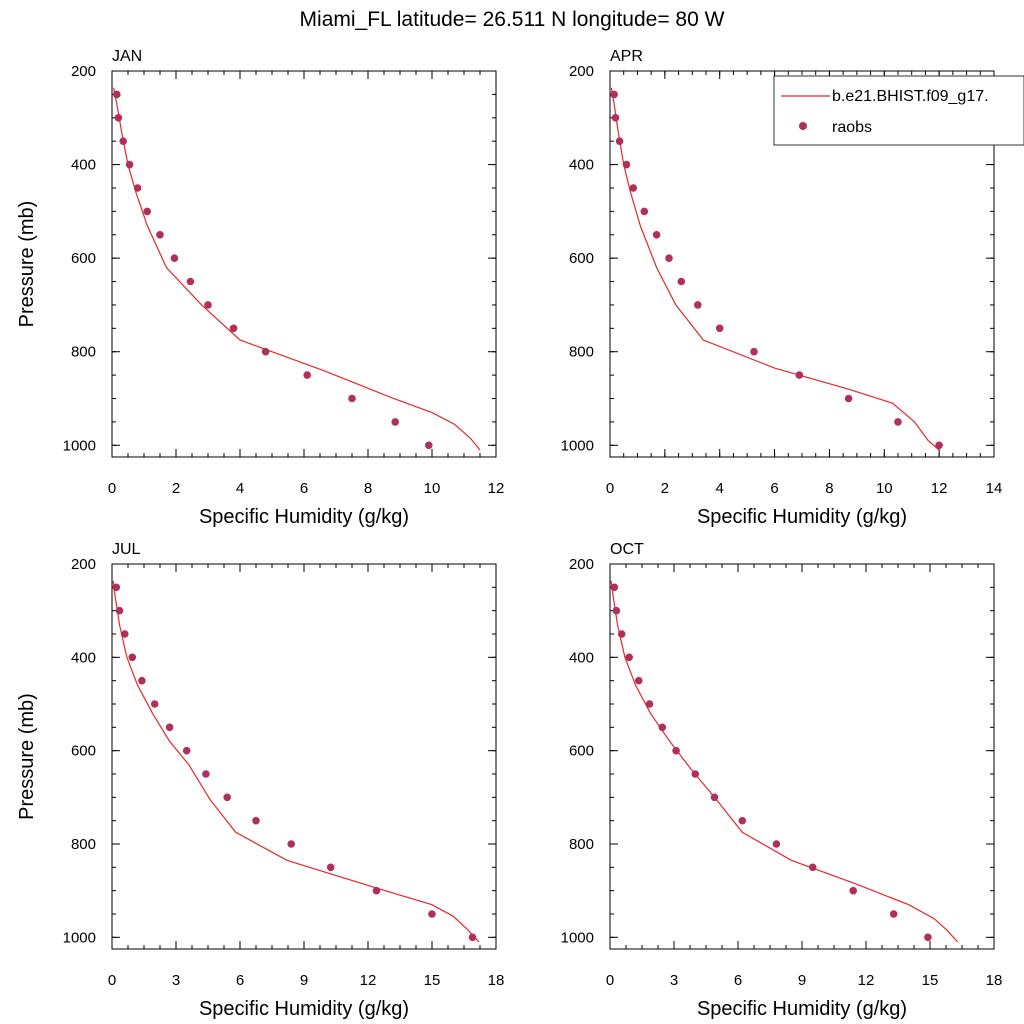 This screenshot has height=1024, width=1024. Describe the element at coordinates (27, 756) in the screenshot. I see `y-axis-title: Pressure (mb)` at that location.